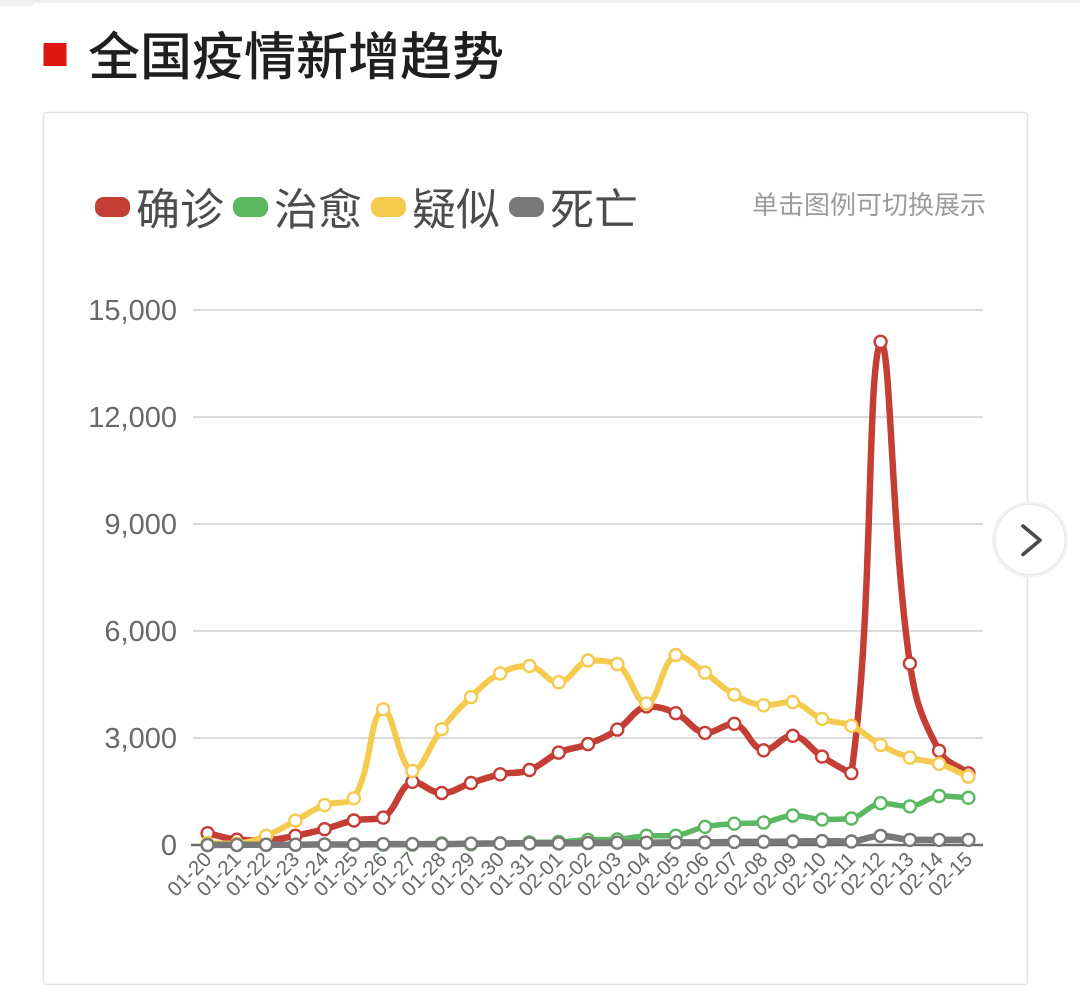 The width and height of the screenshot is (1080, 1008). Describe the element at coordinates (132, 311) in the screenshot. I see `svg-text: 15,000` at that location.